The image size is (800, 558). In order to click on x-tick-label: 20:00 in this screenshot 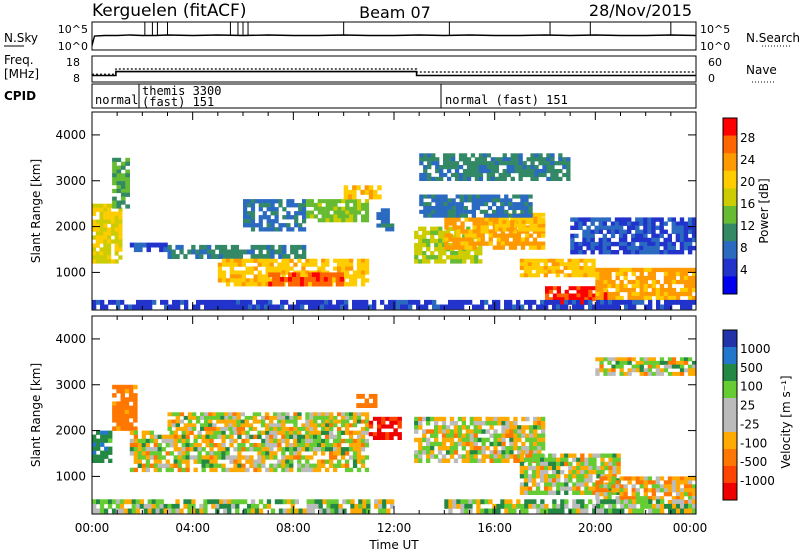, I will do `click(595, 528)`.